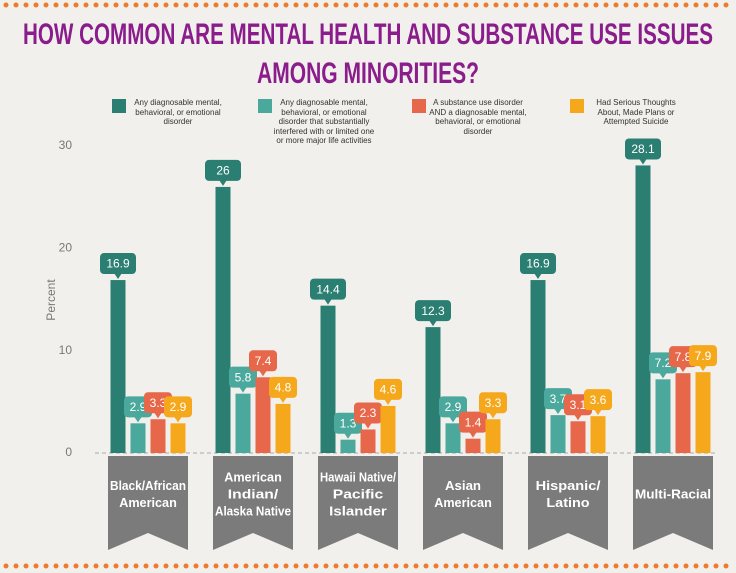 This screenshot has height=573, width=736. What do you see at coordinates (463, 485) in the screenshot?
I see `x-tick-label: Asian` at bounding box center [463, 485].